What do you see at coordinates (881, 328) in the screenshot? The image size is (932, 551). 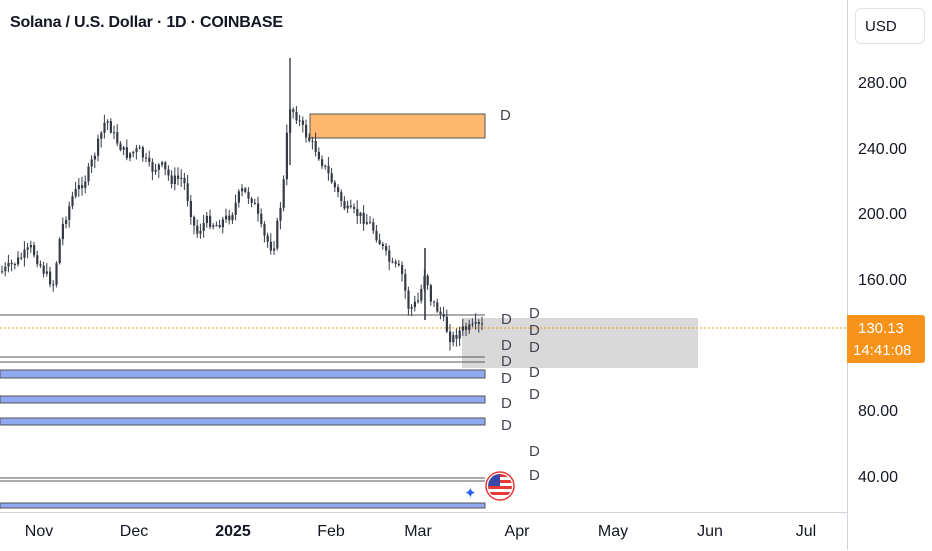 I see `last-price-value: 130.13` at bounding box center [881, 328].